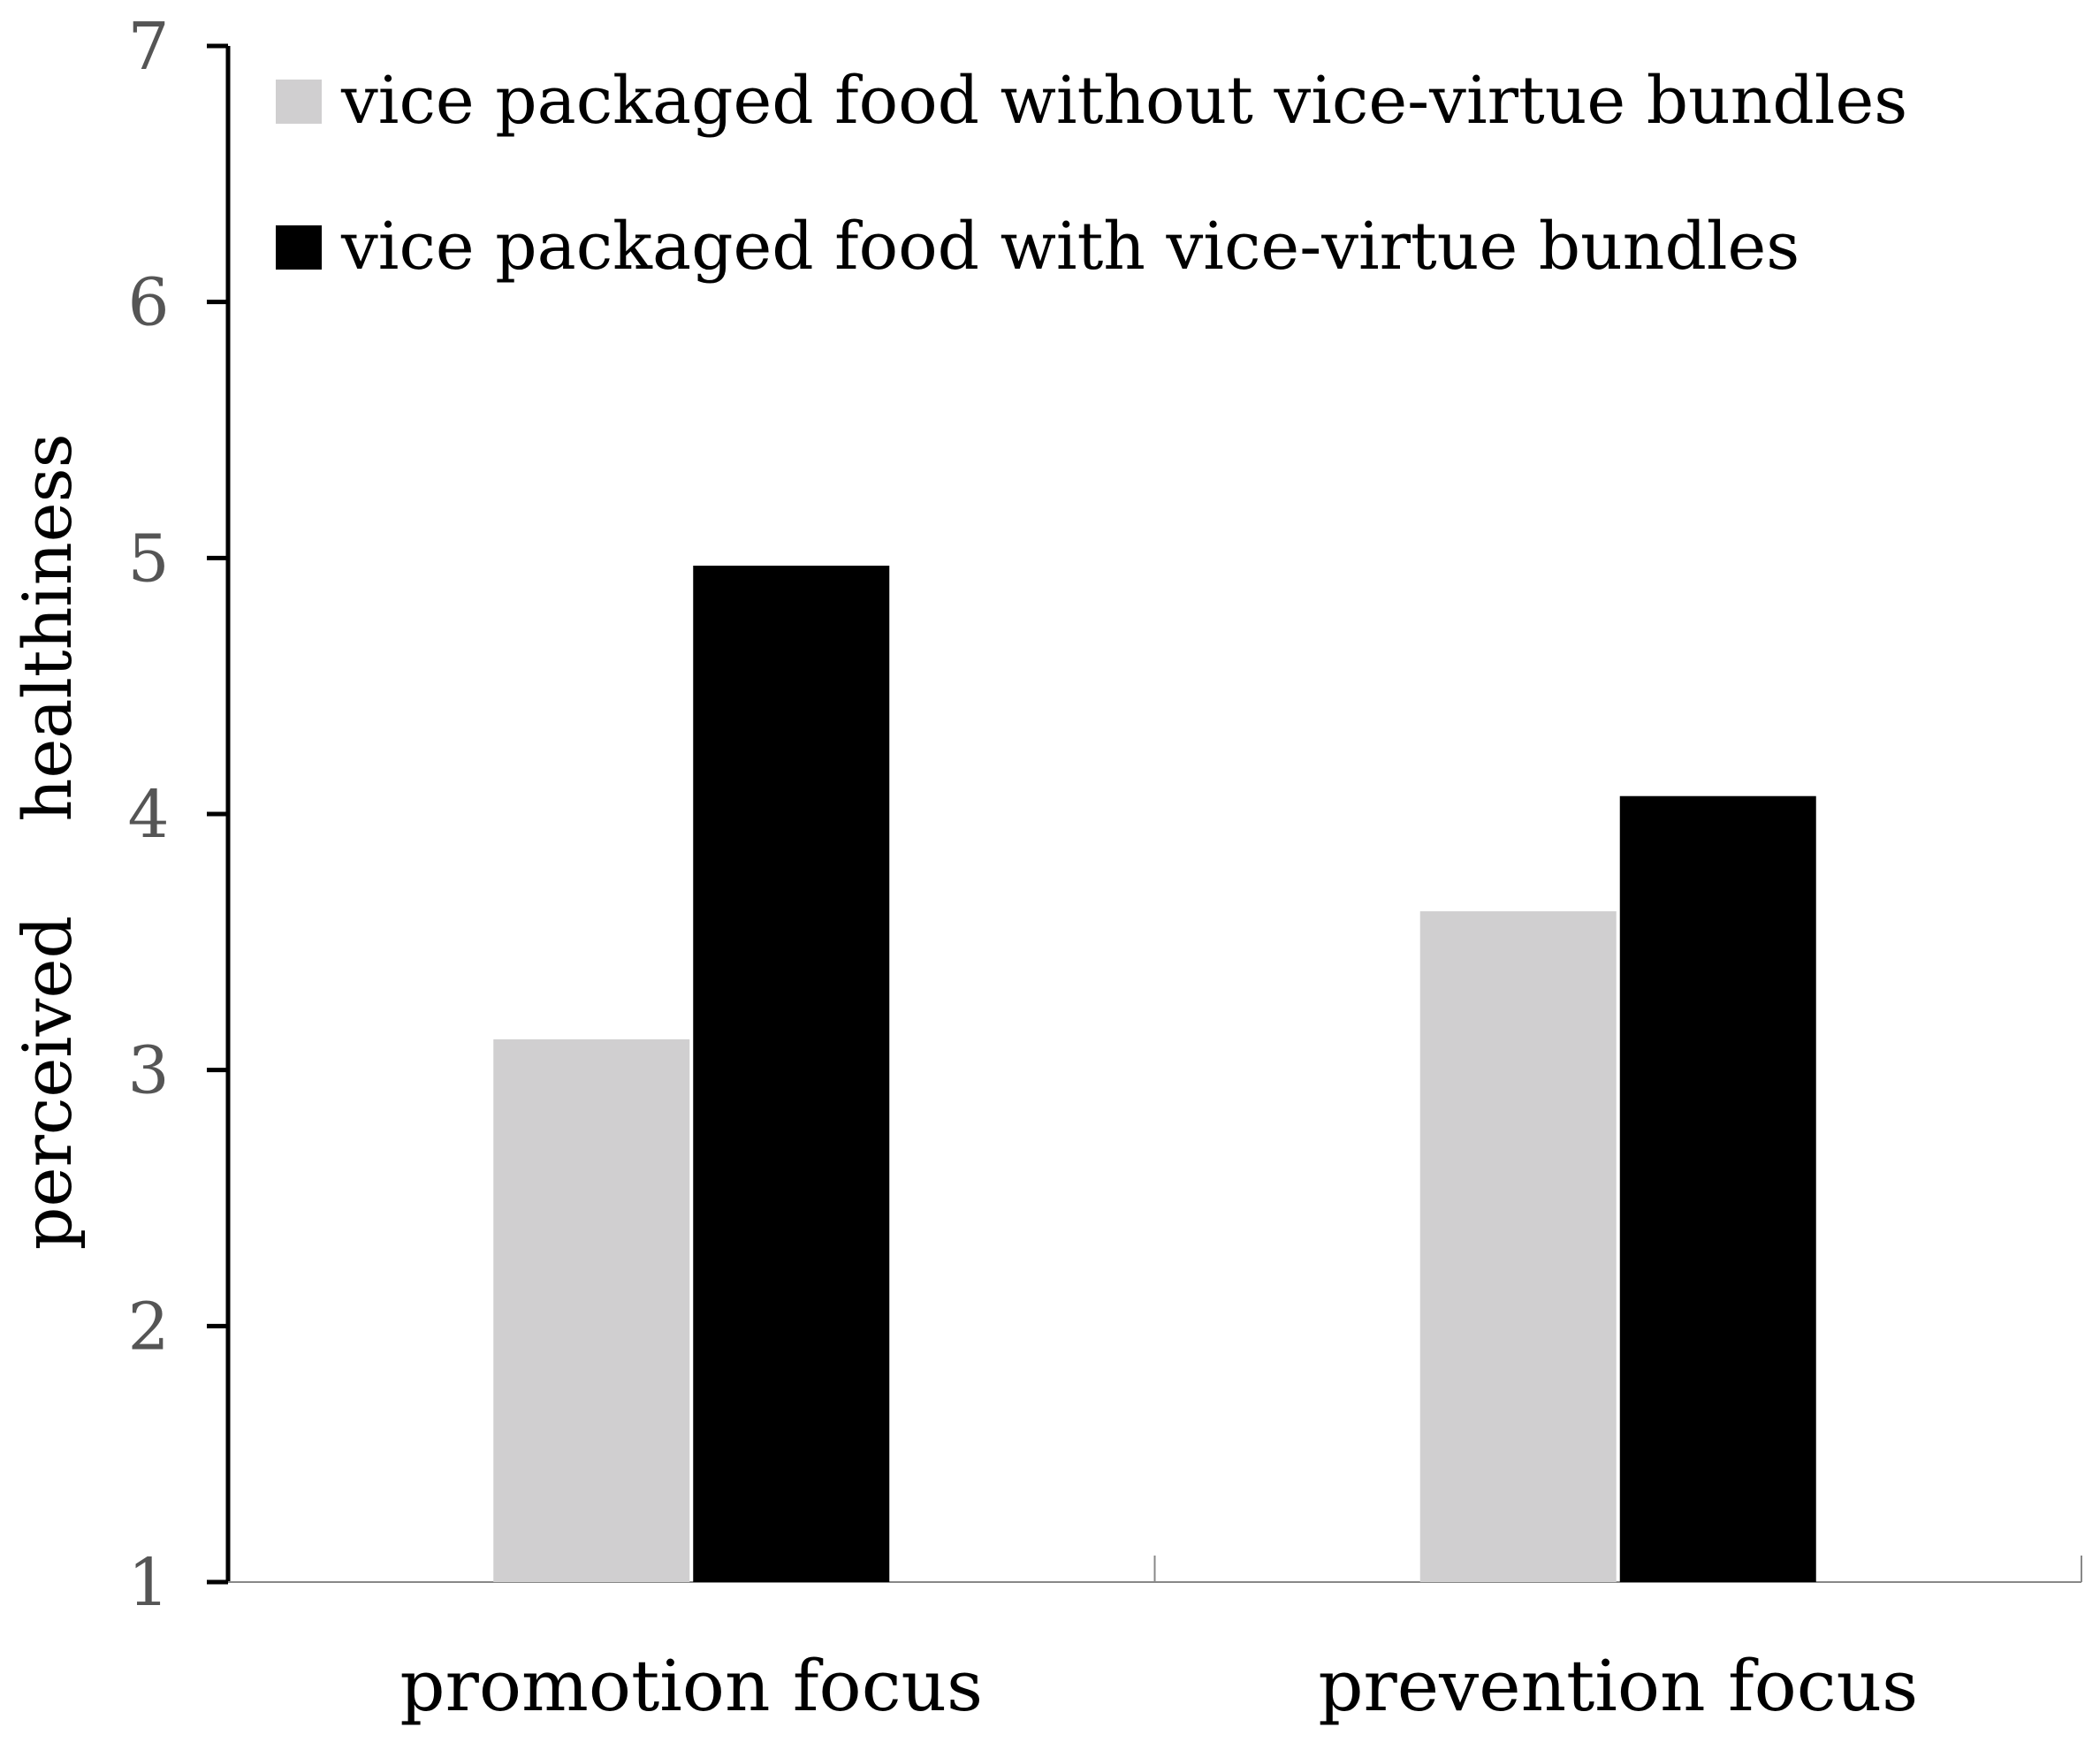 The width and height of the screenshot is (2100, 1750). I want to click on y-axis-title-word: perceived, so click(48, 1083).